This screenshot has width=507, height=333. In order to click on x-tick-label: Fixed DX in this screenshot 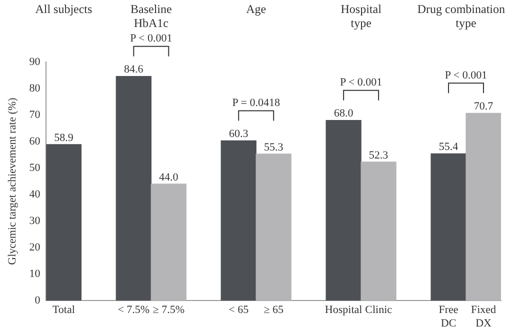, I will do `click(483, 317)`.